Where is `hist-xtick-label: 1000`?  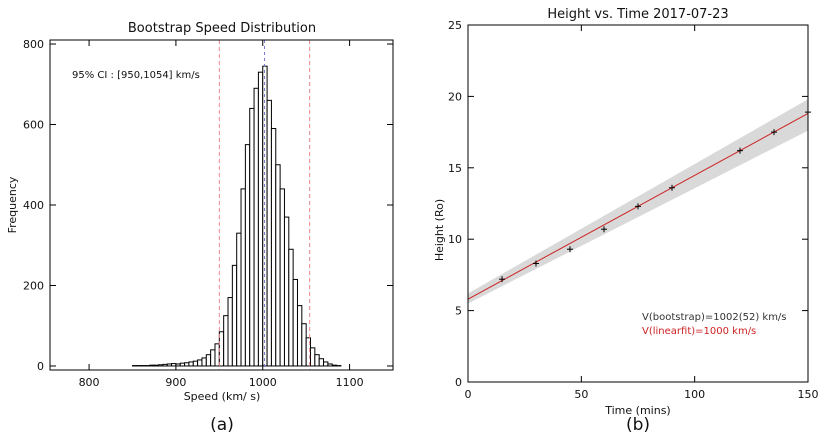
hist-xtick-label: 1000 is located at coordinates (263, 382).